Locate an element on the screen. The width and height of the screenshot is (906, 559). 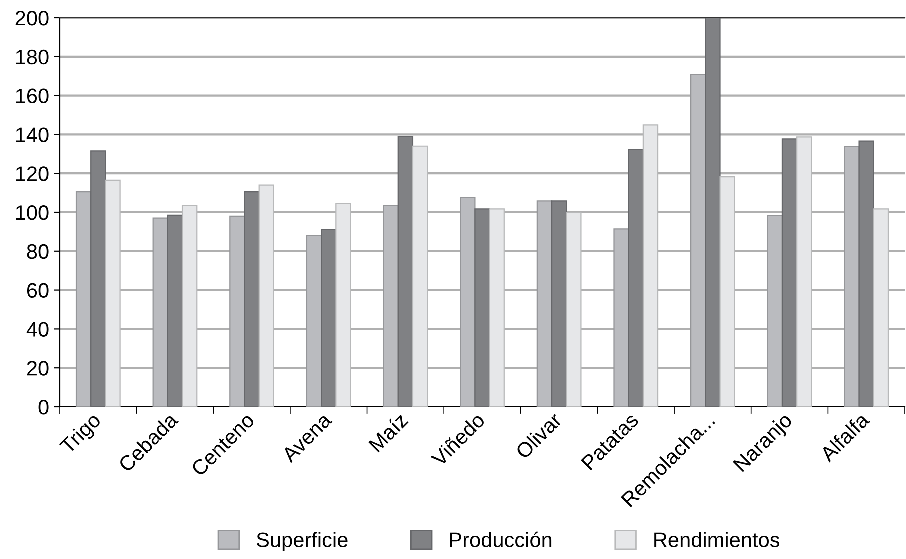
legend-label: Producción is located at coordinates (501, 540).